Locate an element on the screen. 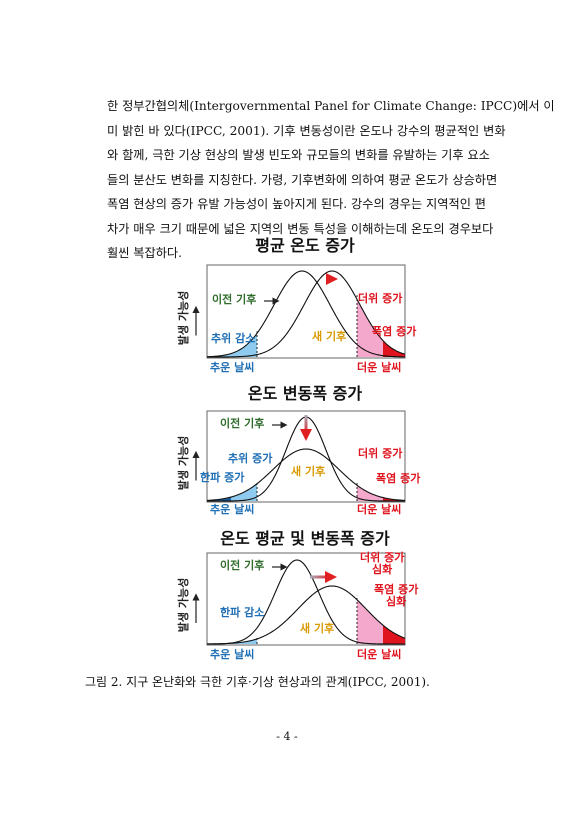 This screenshot has width=575, height=840. figure-label: 더위 증가 심화 is located at coordinates (382, 563).